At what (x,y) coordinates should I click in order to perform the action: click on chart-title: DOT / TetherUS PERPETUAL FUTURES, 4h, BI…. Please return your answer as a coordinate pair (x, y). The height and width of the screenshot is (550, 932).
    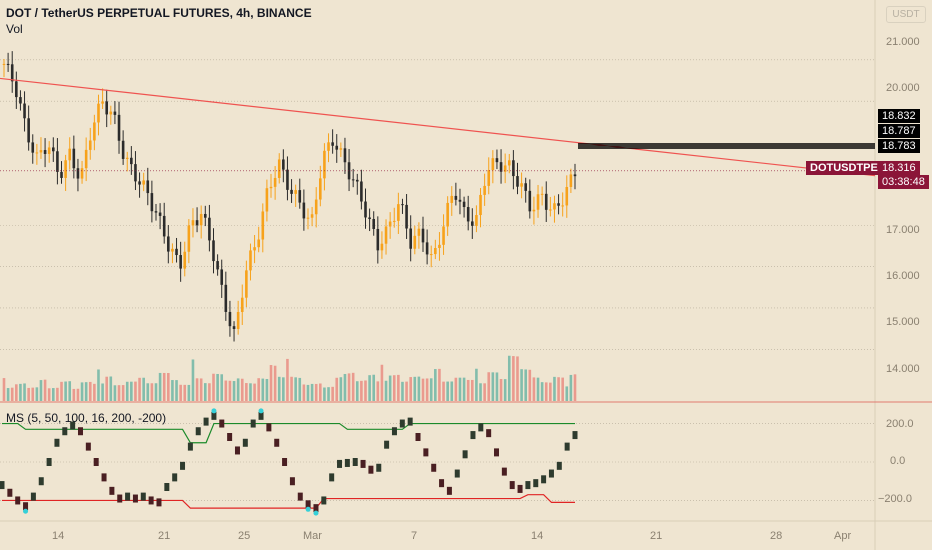
    Looking at the image, I should click on (159, 13).